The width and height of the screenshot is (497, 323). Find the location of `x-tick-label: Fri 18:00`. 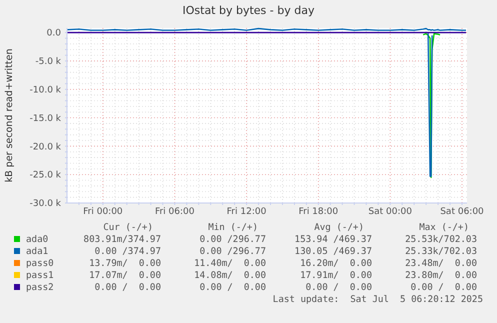

x-tick-label: Fri 18:00 is located at coordinates (318, 212).